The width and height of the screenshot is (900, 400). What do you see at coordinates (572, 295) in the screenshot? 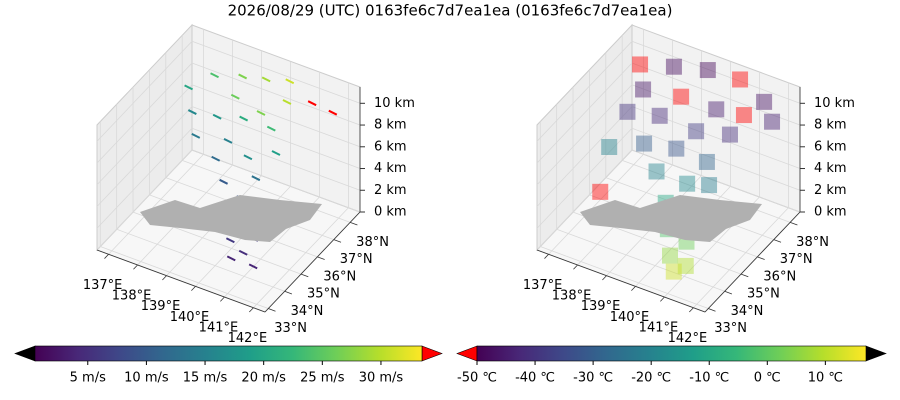
I see `x-tick-label: 138°E` at bounding box center [572, 295].